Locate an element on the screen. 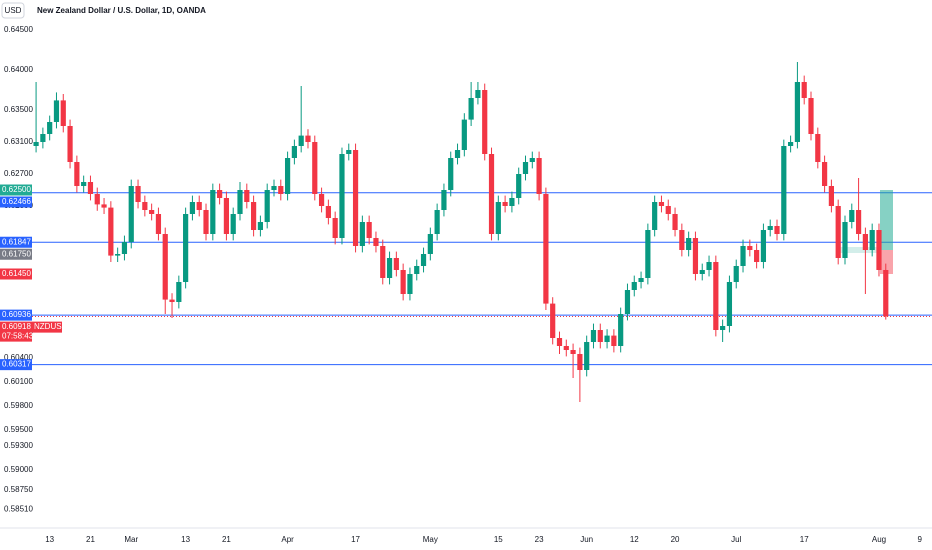 This screenshot has width=932, height=550. x-tick-label: 17 is located at coordinates (804, 539).